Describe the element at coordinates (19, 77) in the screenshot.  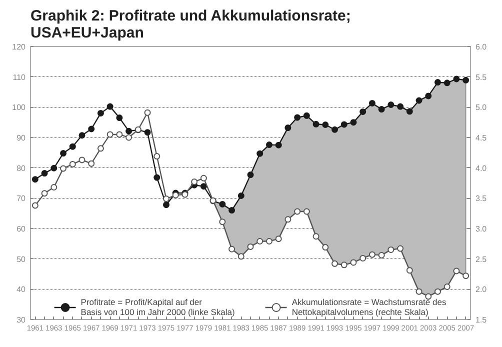
I see `y-tick-label: 110` at that location.